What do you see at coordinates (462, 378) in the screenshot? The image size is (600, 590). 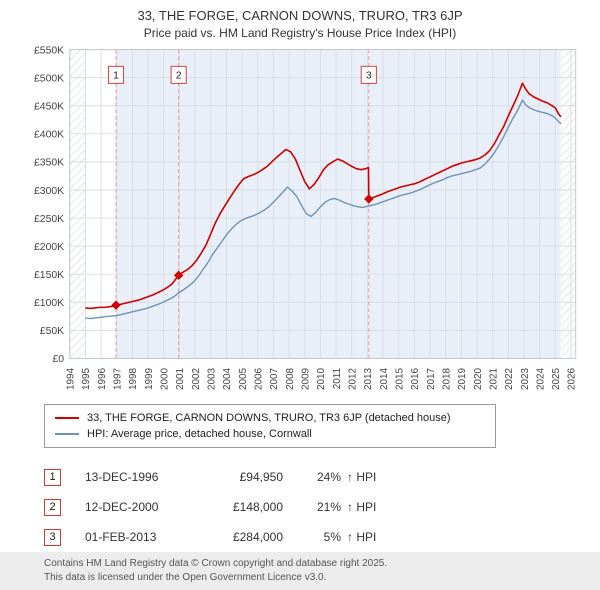 I see `svg-text: 2019` at bounding box center [462, 378].